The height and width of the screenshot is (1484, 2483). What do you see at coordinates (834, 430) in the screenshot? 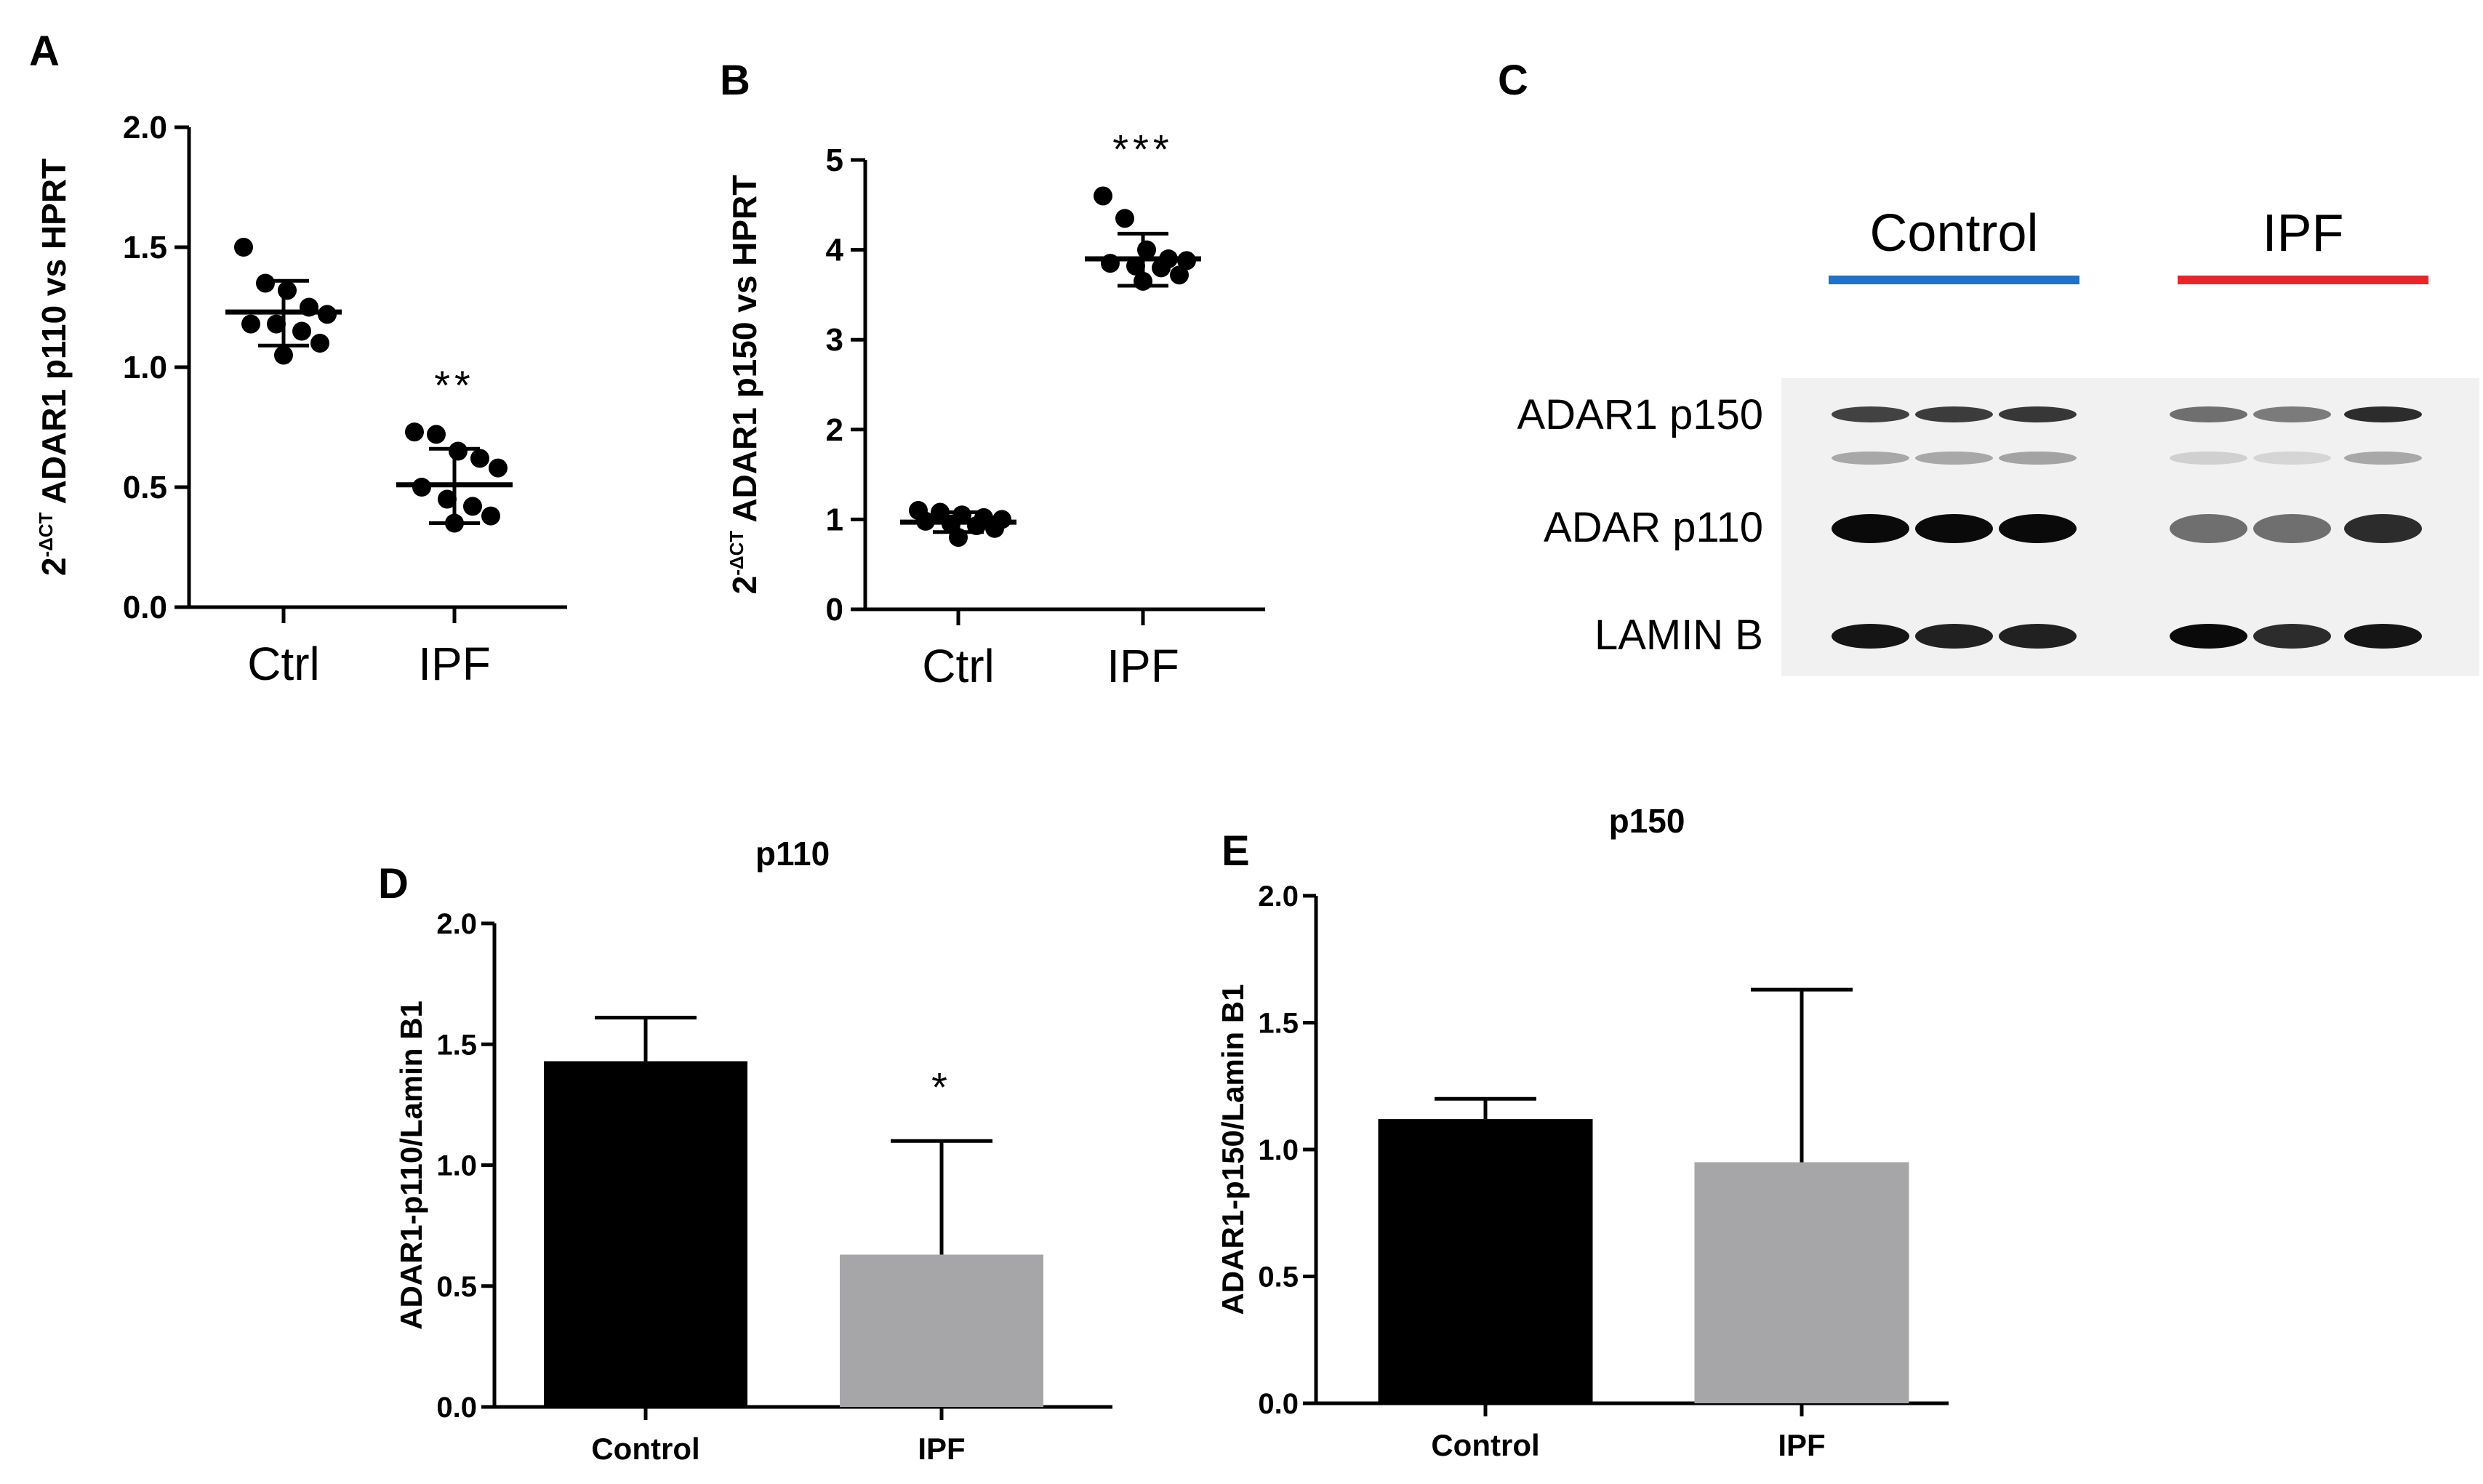
I see `y-tick-label: 2` at bounding box center [834, 430].